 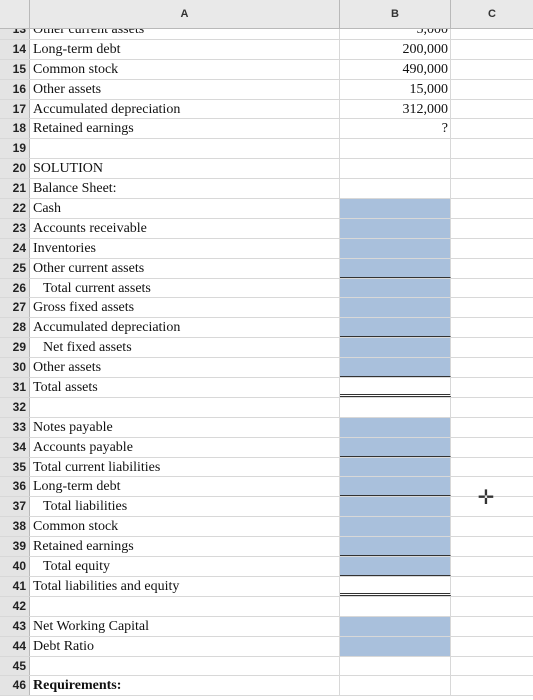 I want to click on cell-value: 15,000, so click(x=395, y=89).